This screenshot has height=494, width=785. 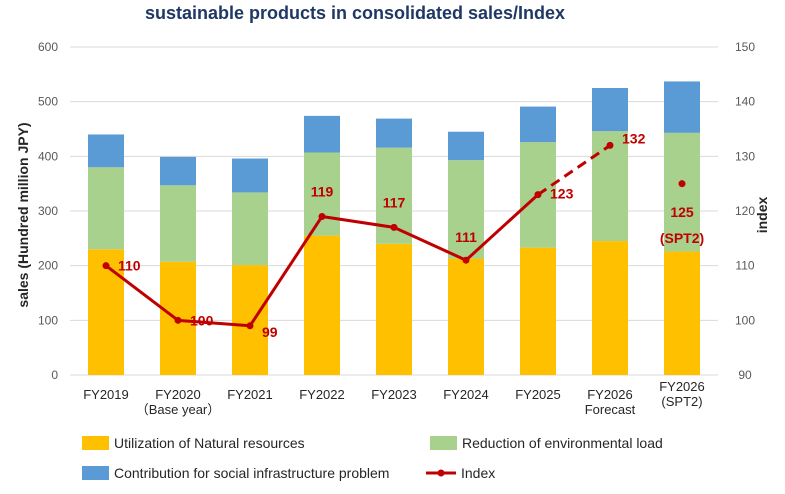 I want to click on legend-label: Index, so click(x=478, y=473).